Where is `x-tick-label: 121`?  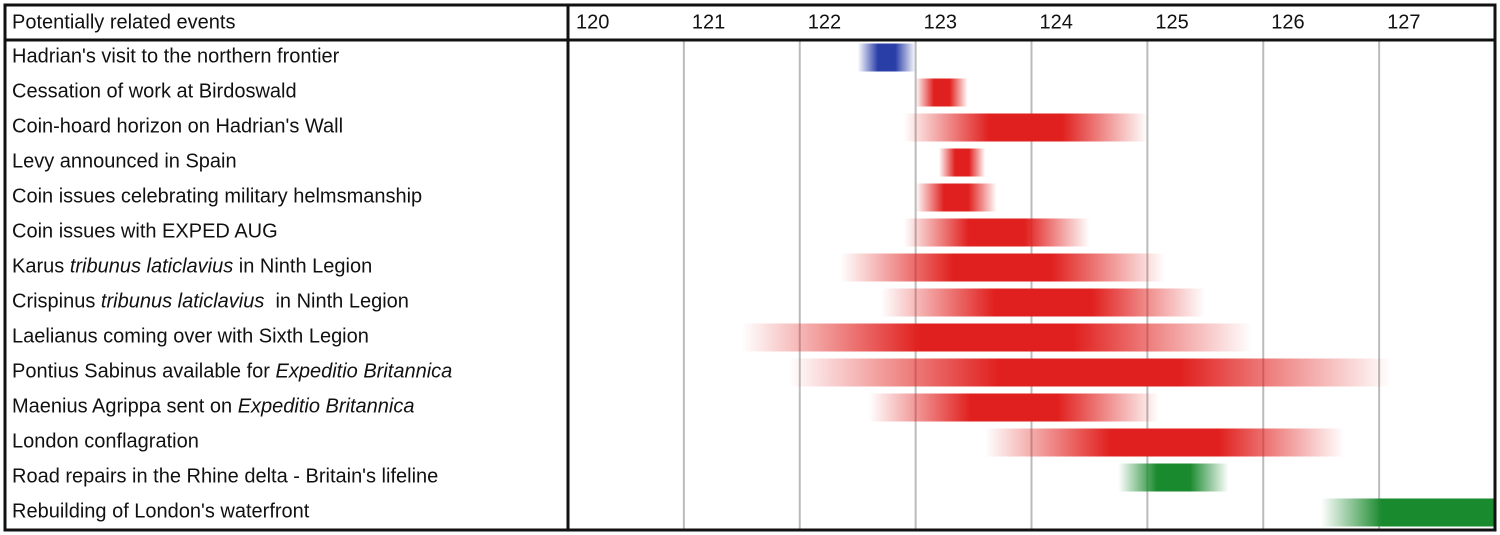
x-tick-label: 121 is located at coordinates (708, 22).